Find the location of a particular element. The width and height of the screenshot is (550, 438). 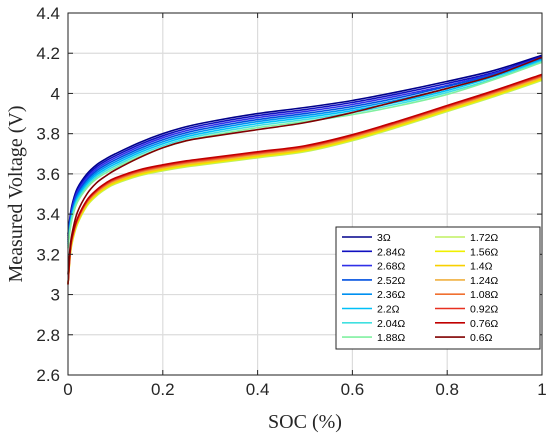

y-tick-label: 3.4 is located at coordinates (48, 214).